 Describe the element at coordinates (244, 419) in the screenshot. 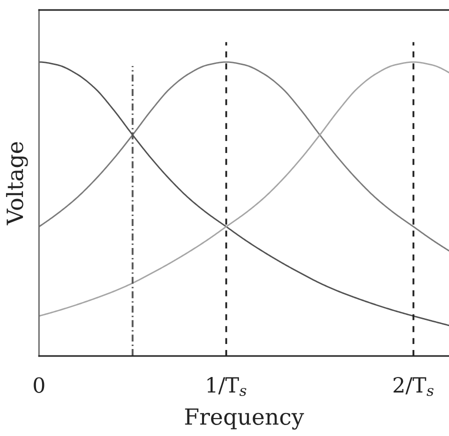

I see `x-axis-title: Frequency` at that location.